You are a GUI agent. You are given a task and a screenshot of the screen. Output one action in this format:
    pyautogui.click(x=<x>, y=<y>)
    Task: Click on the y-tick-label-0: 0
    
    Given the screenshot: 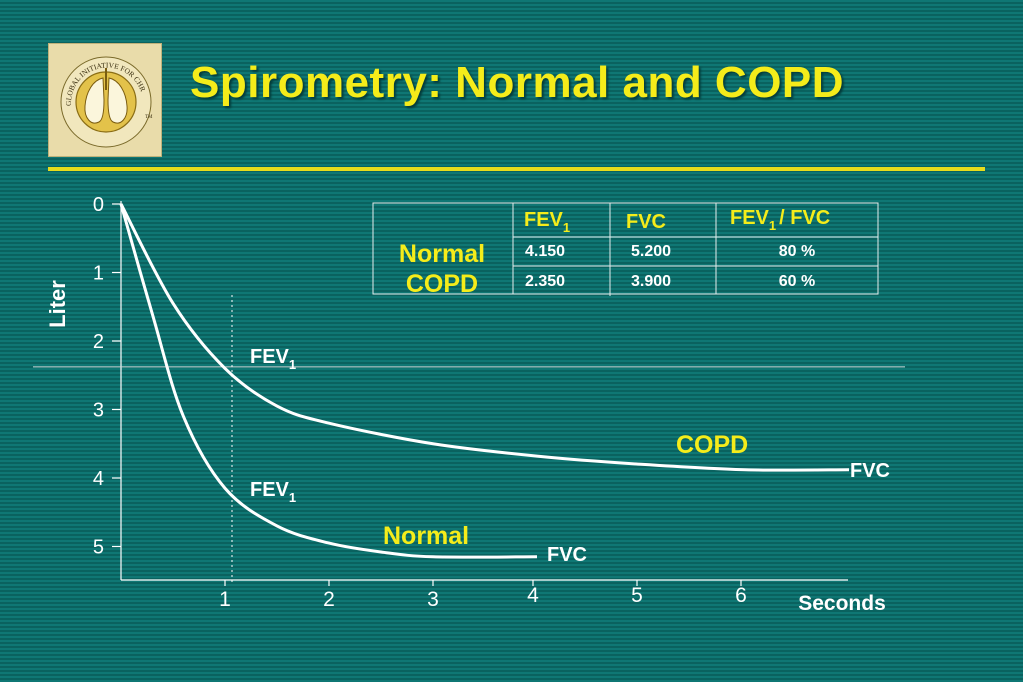 What is the action you would take?
    pyautogui.click(x=98, y=205)
    